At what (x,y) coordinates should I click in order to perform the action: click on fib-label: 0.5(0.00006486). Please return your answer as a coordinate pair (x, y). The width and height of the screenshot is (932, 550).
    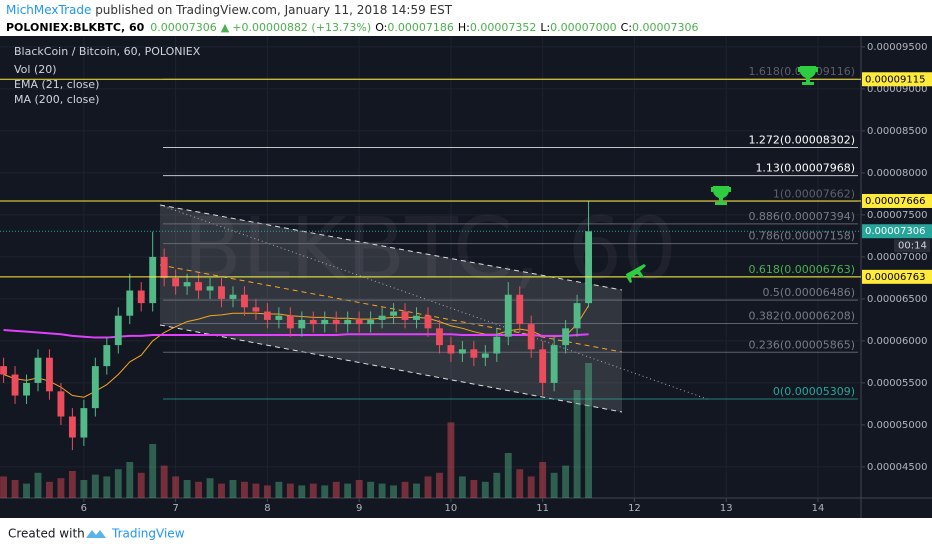
    Looking at the image, I should click on (808, 292).